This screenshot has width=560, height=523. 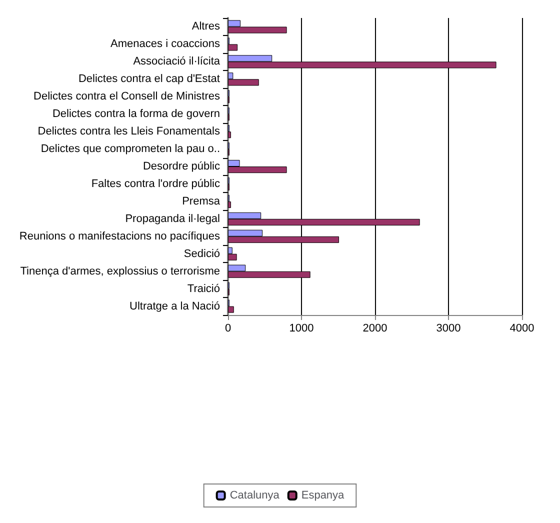 What do you see at coordinates (201, 201) in the screenshot?
I see `y-tick-label: Premsa` at bounding box center [201, 201].